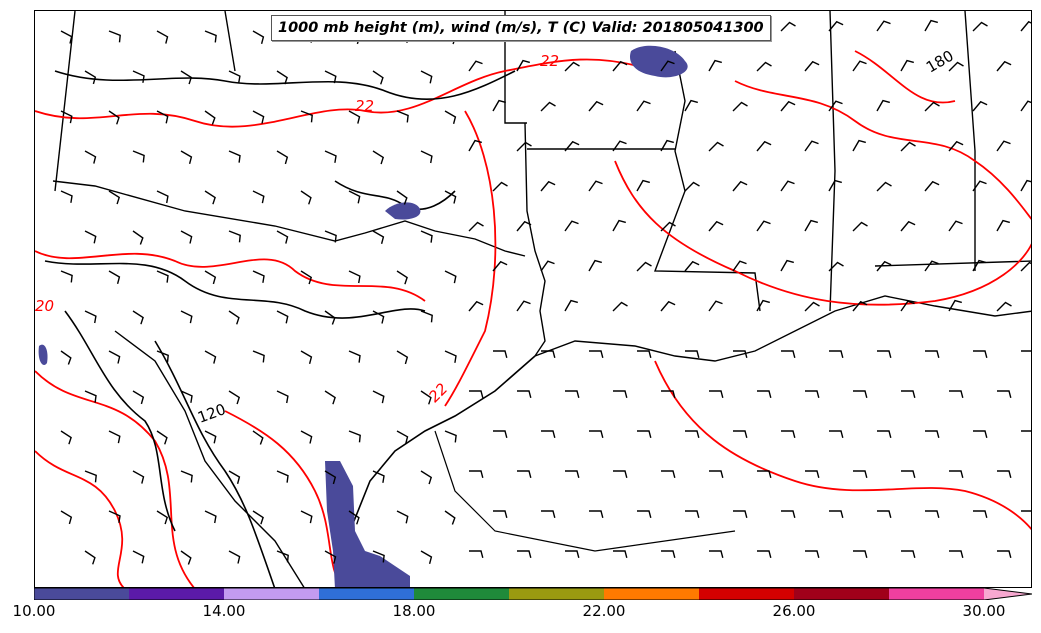 The image size is (1041, 633). What do you see at coordinates (832, 161) in the screenshot?
I see `state-border-ms-al` at bounding box center [832, 161].